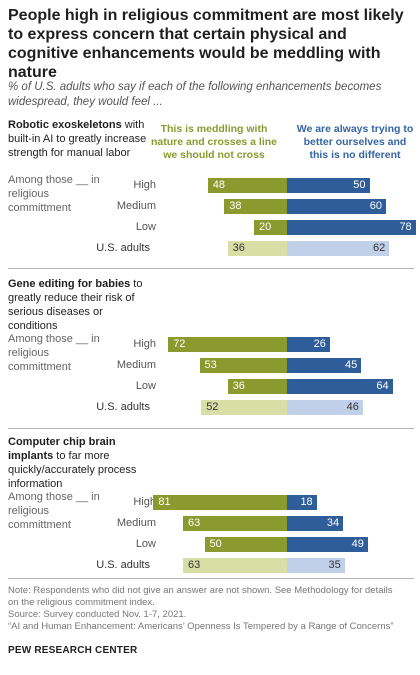  I want to click on value-label-meddling: 38, so click(235, 206).